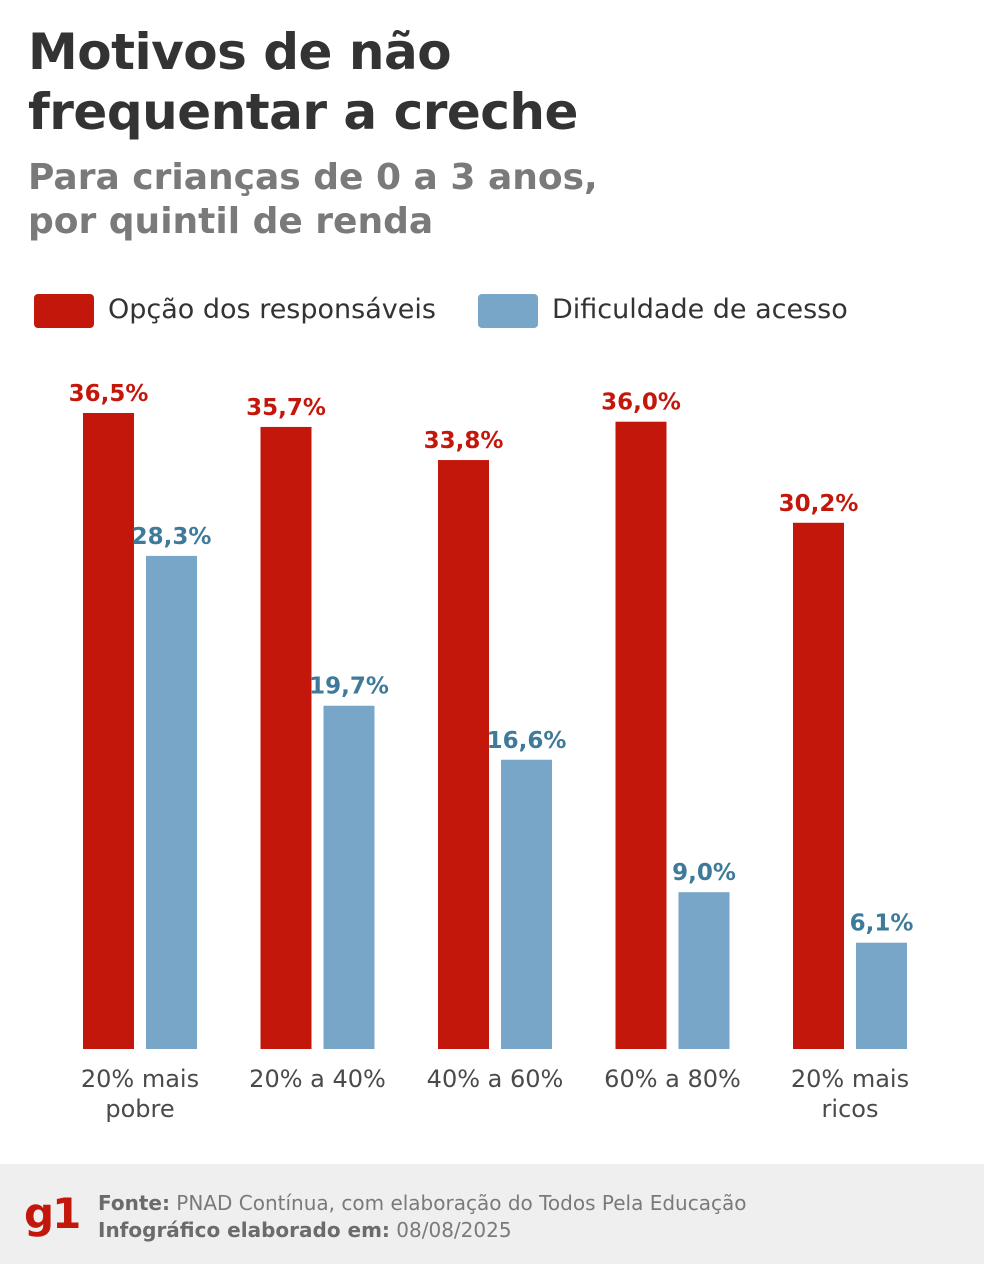 The height and width of the screenshot is (1264, 984). What do you see at coordinates (313, 177) in the screenshot?
I see `subtitle-line-1: Para crianças de 0 a 3 anos,` at bounding box center [313, 177].